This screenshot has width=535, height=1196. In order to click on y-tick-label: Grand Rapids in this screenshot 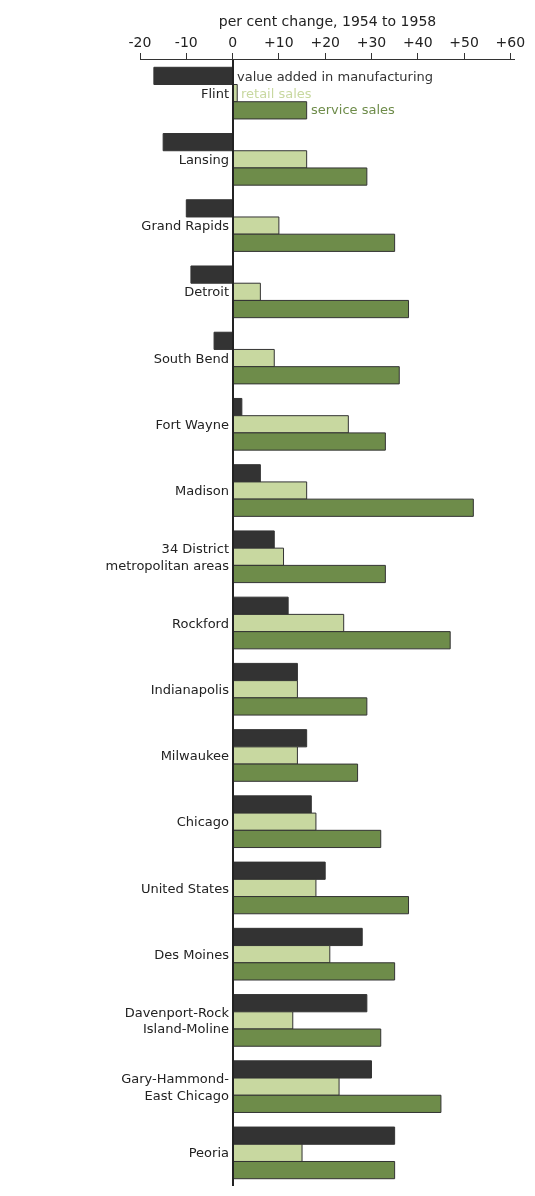, I will do `click(185, 226)`.